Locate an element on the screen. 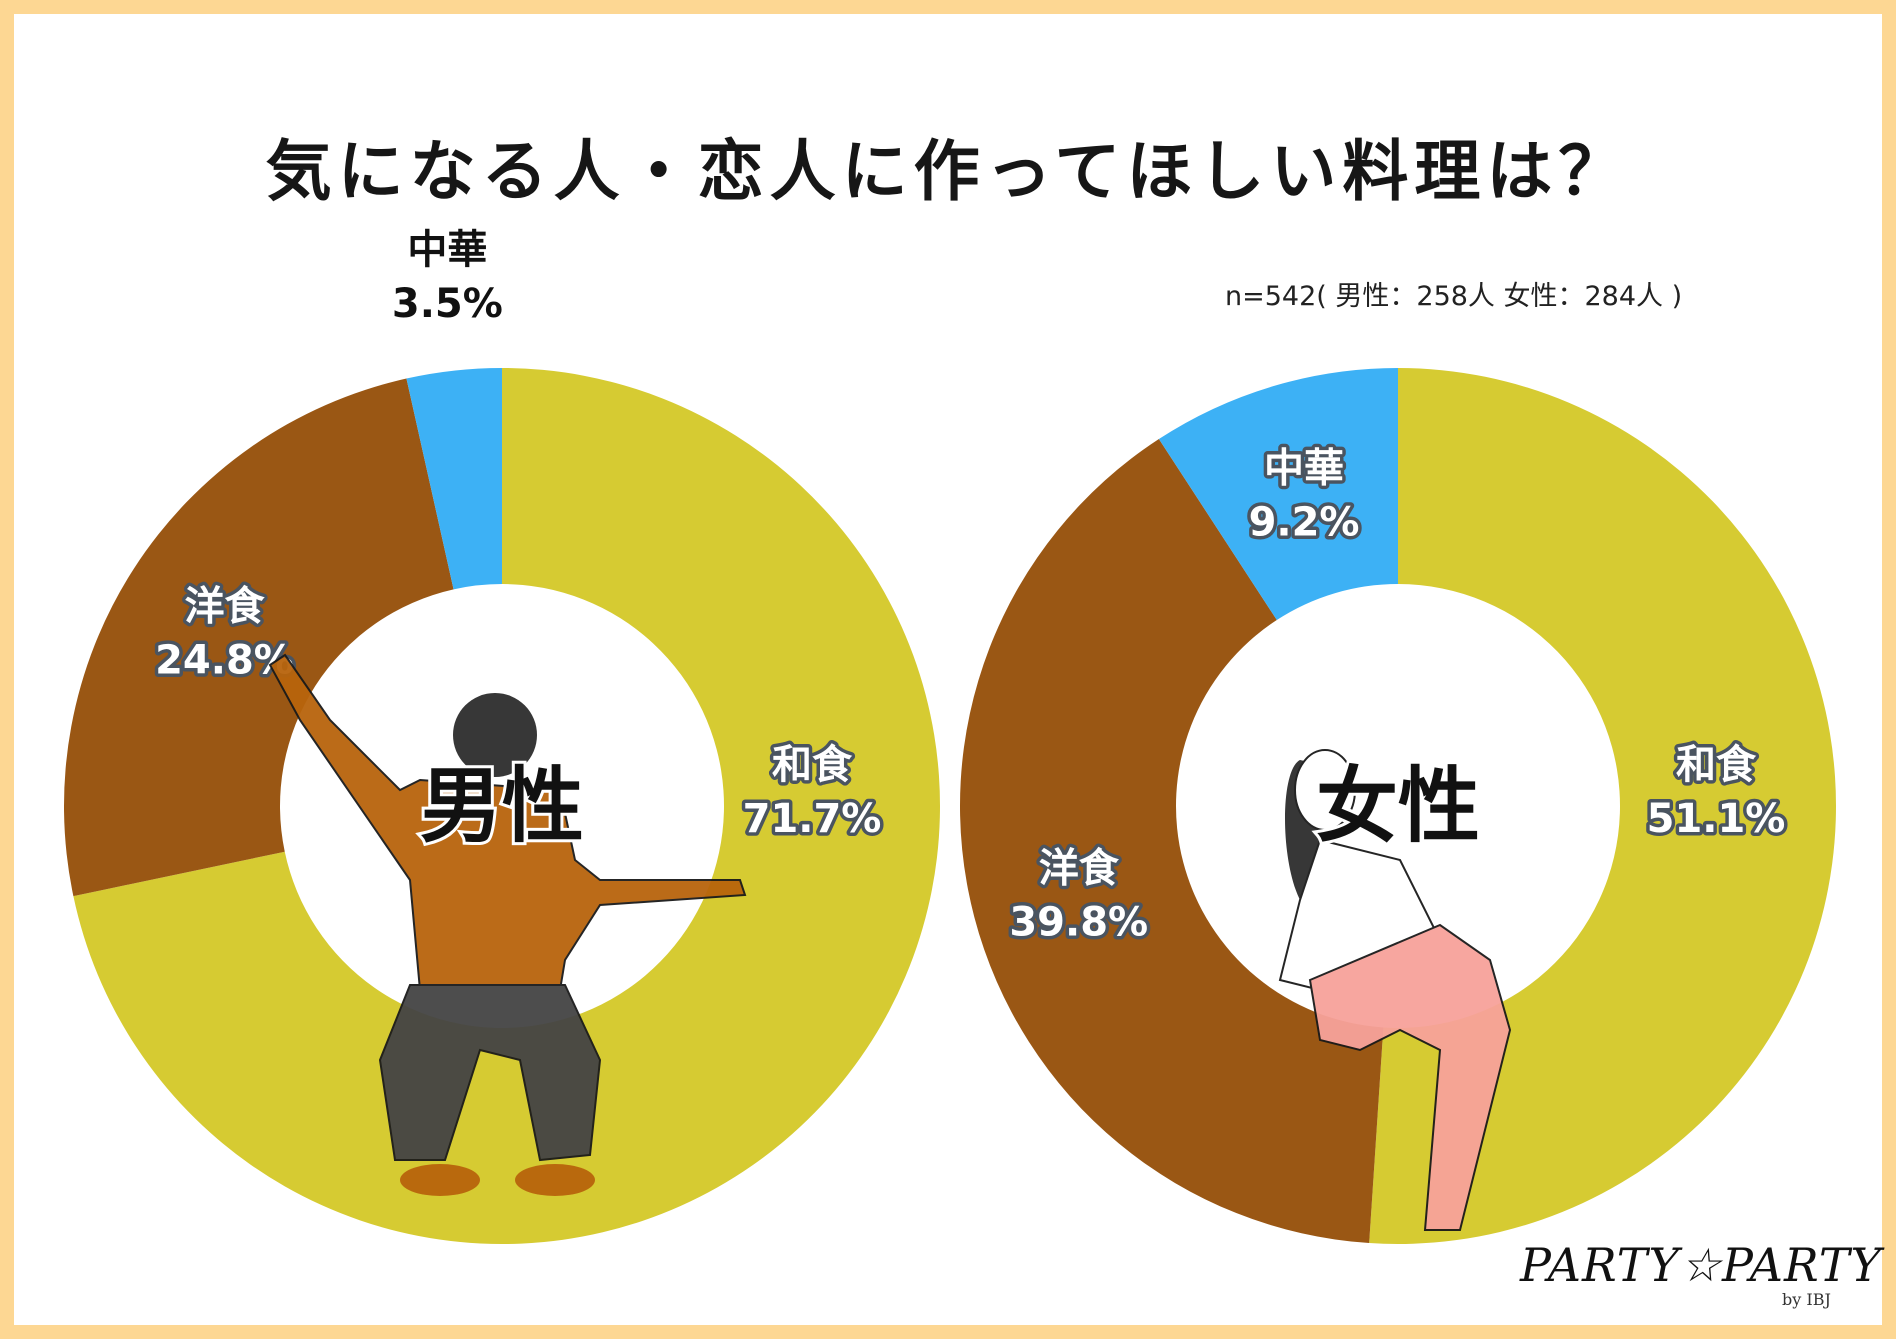  label-female-washoku-category: 和食 is located at coordinates (1716, 765).